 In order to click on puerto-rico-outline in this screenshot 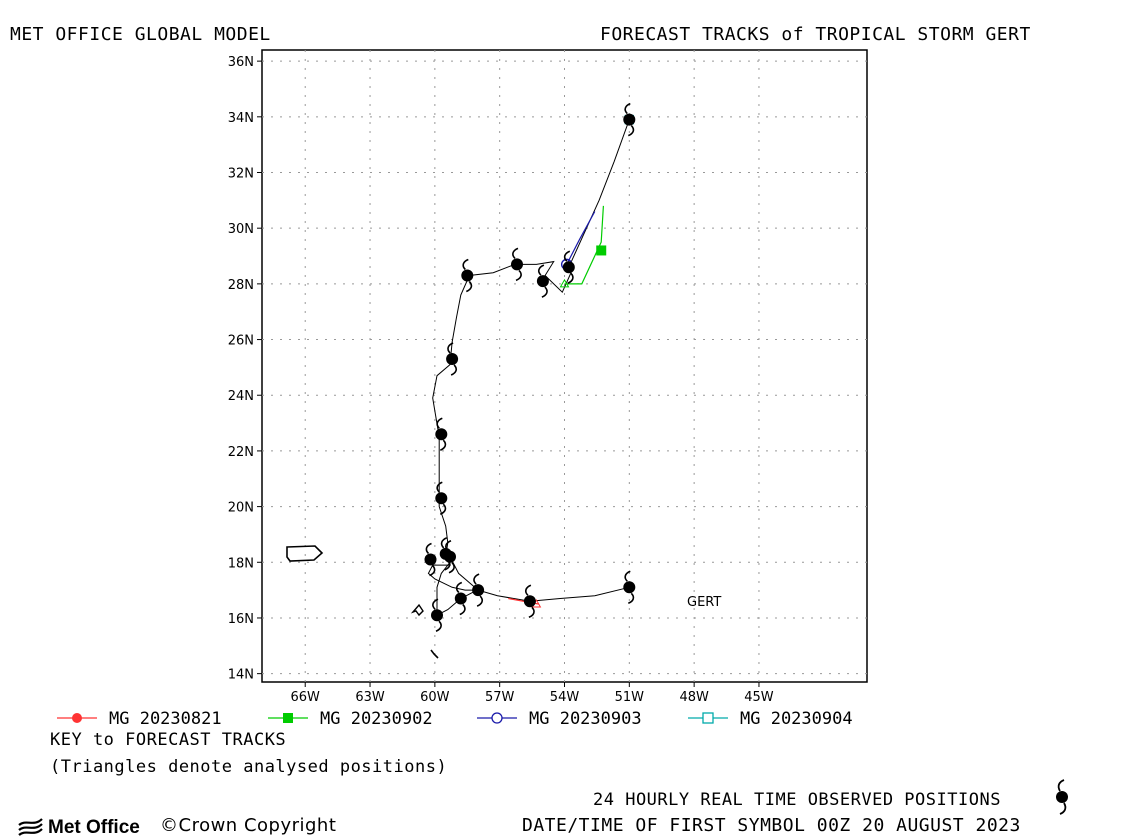, I will do `click(305, 553)`.